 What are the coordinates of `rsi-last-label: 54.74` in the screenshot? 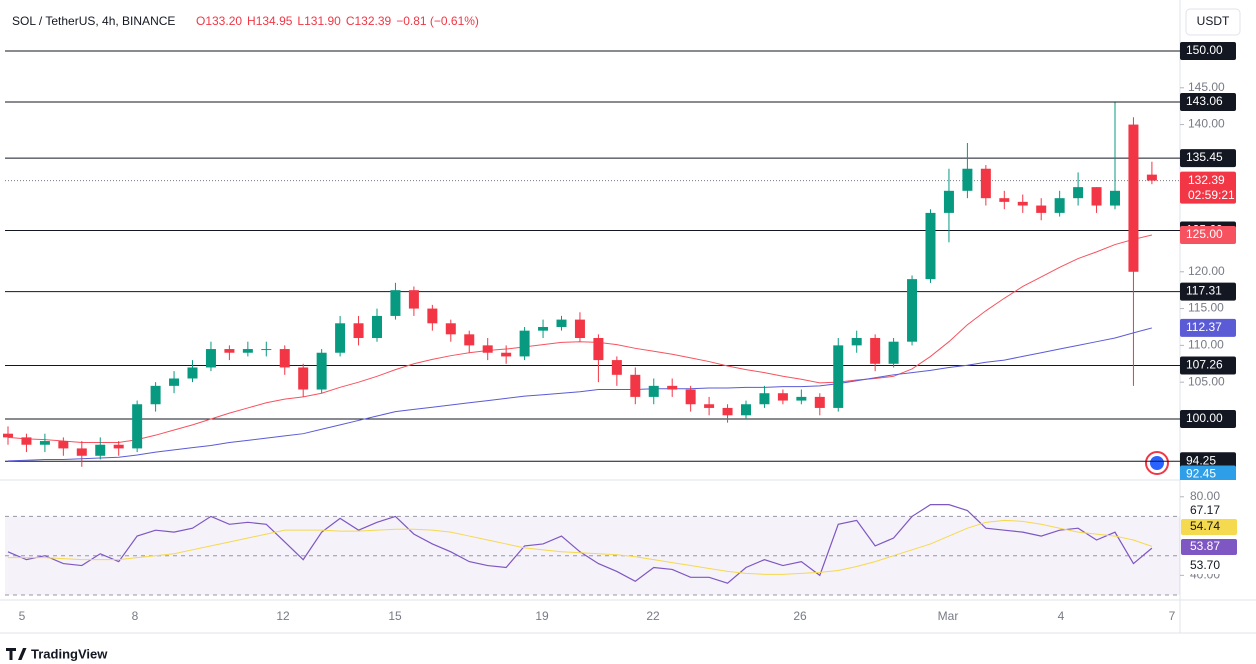 It's located at (1205, 526).